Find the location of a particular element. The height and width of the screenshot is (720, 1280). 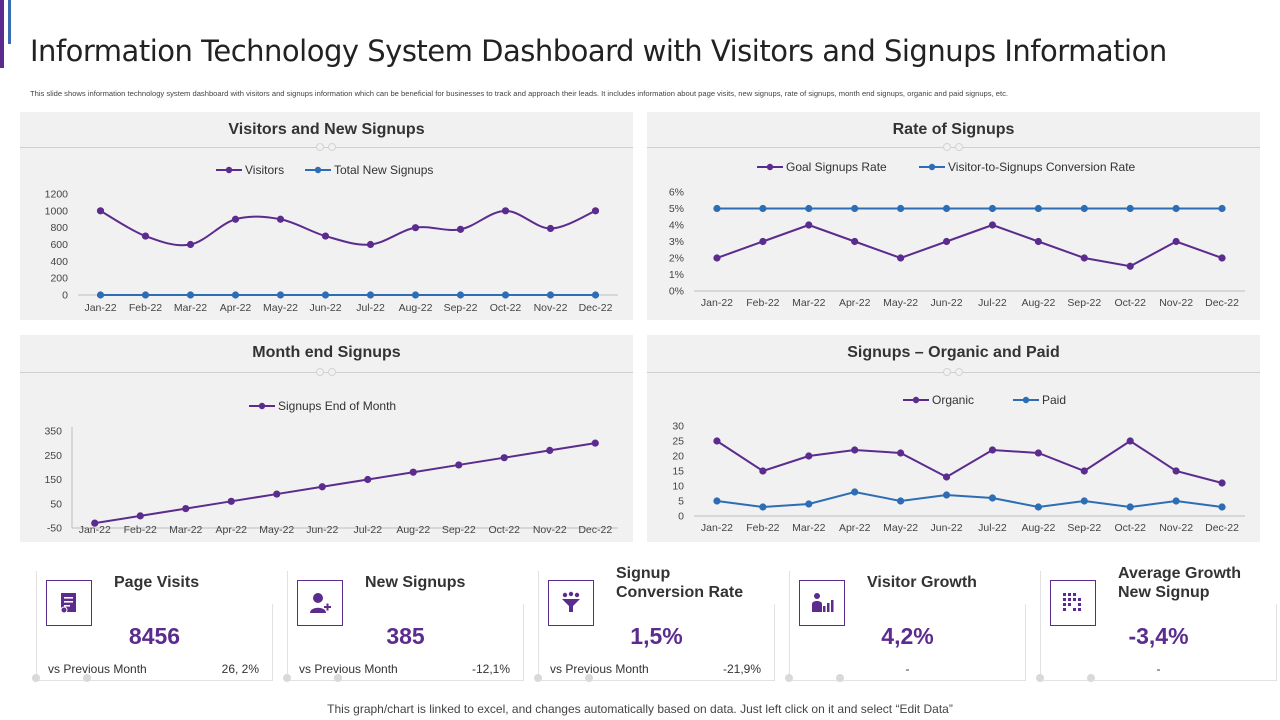

y-tick-label: 25 is located at coordinates (678, 442).